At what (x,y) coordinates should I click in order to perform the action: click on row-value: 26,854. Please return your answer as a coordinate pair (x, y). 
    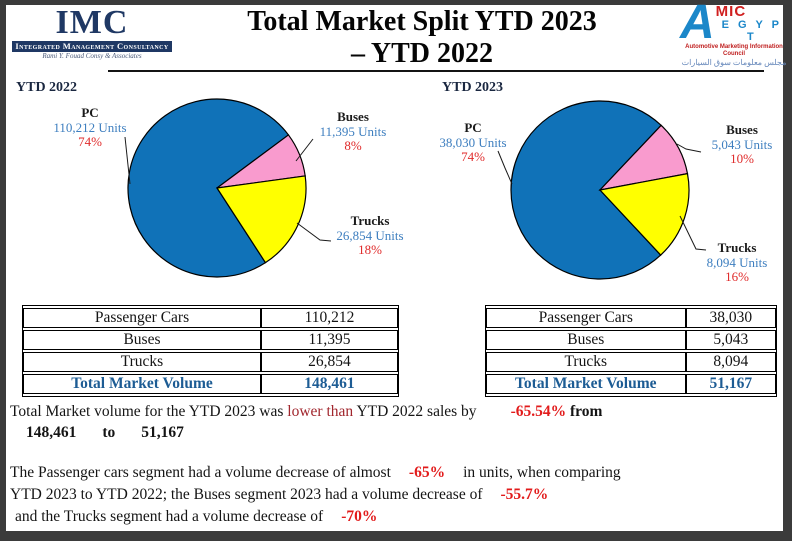
    Looking at the image, I should click on (329, 362).